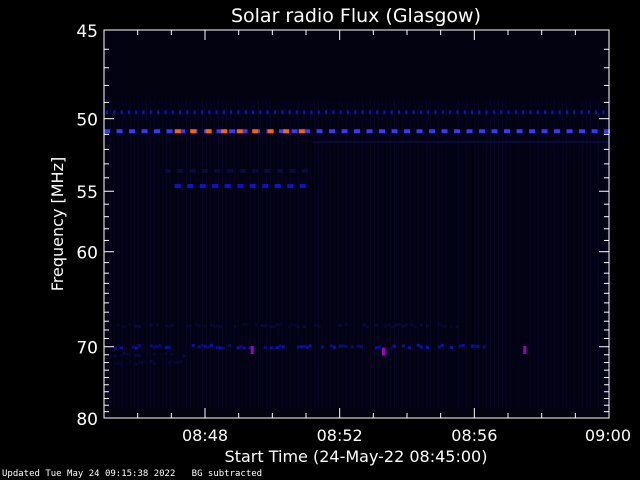  What do you see at coordinates (87, 32) in the screenshot?
I see `y-tick-label: 45` at bounding box center [87, 32].